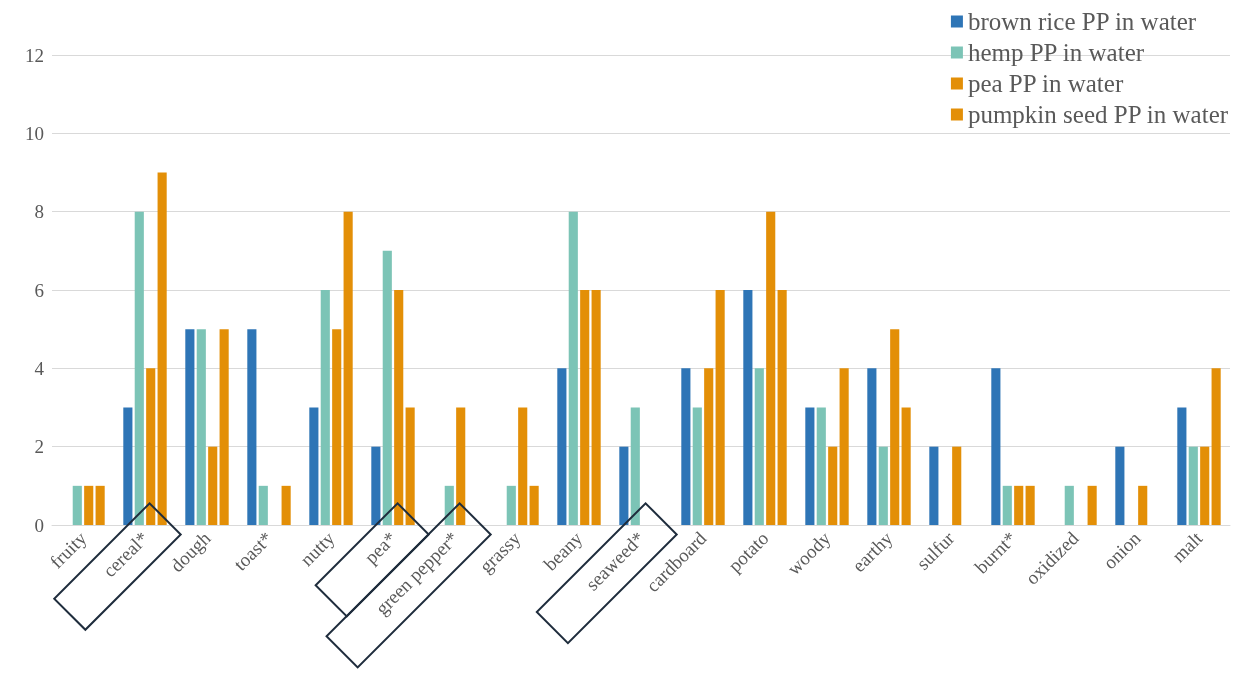 The image size is (1242, 693). Describe the element at coordinates (39, 447) in the screenshot. I see `y-tick-label: 2` at that location.